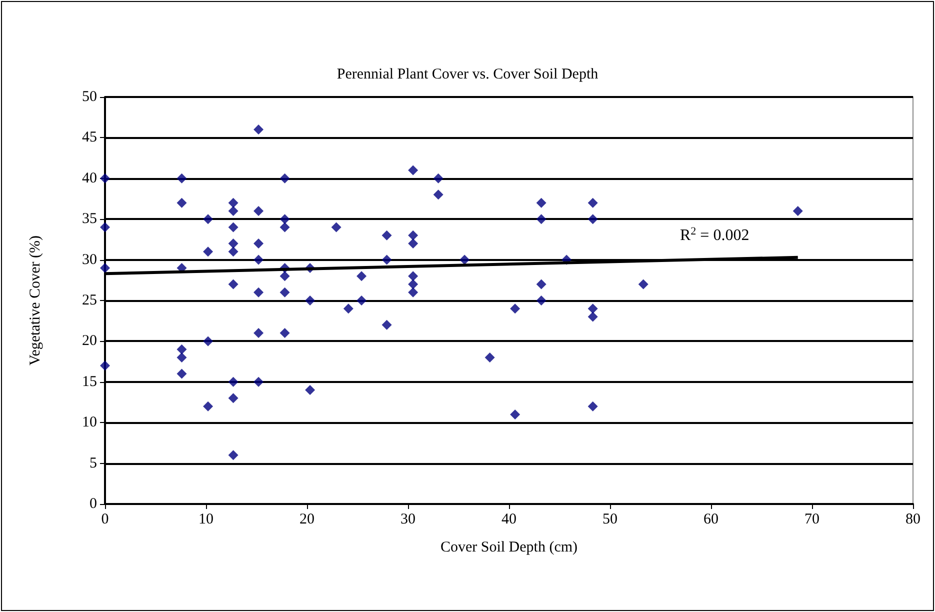  What do you see at coordinates (307, 520) in the screenshot?
I see `x-tick-label: 20` at bounding box center [307, 520].